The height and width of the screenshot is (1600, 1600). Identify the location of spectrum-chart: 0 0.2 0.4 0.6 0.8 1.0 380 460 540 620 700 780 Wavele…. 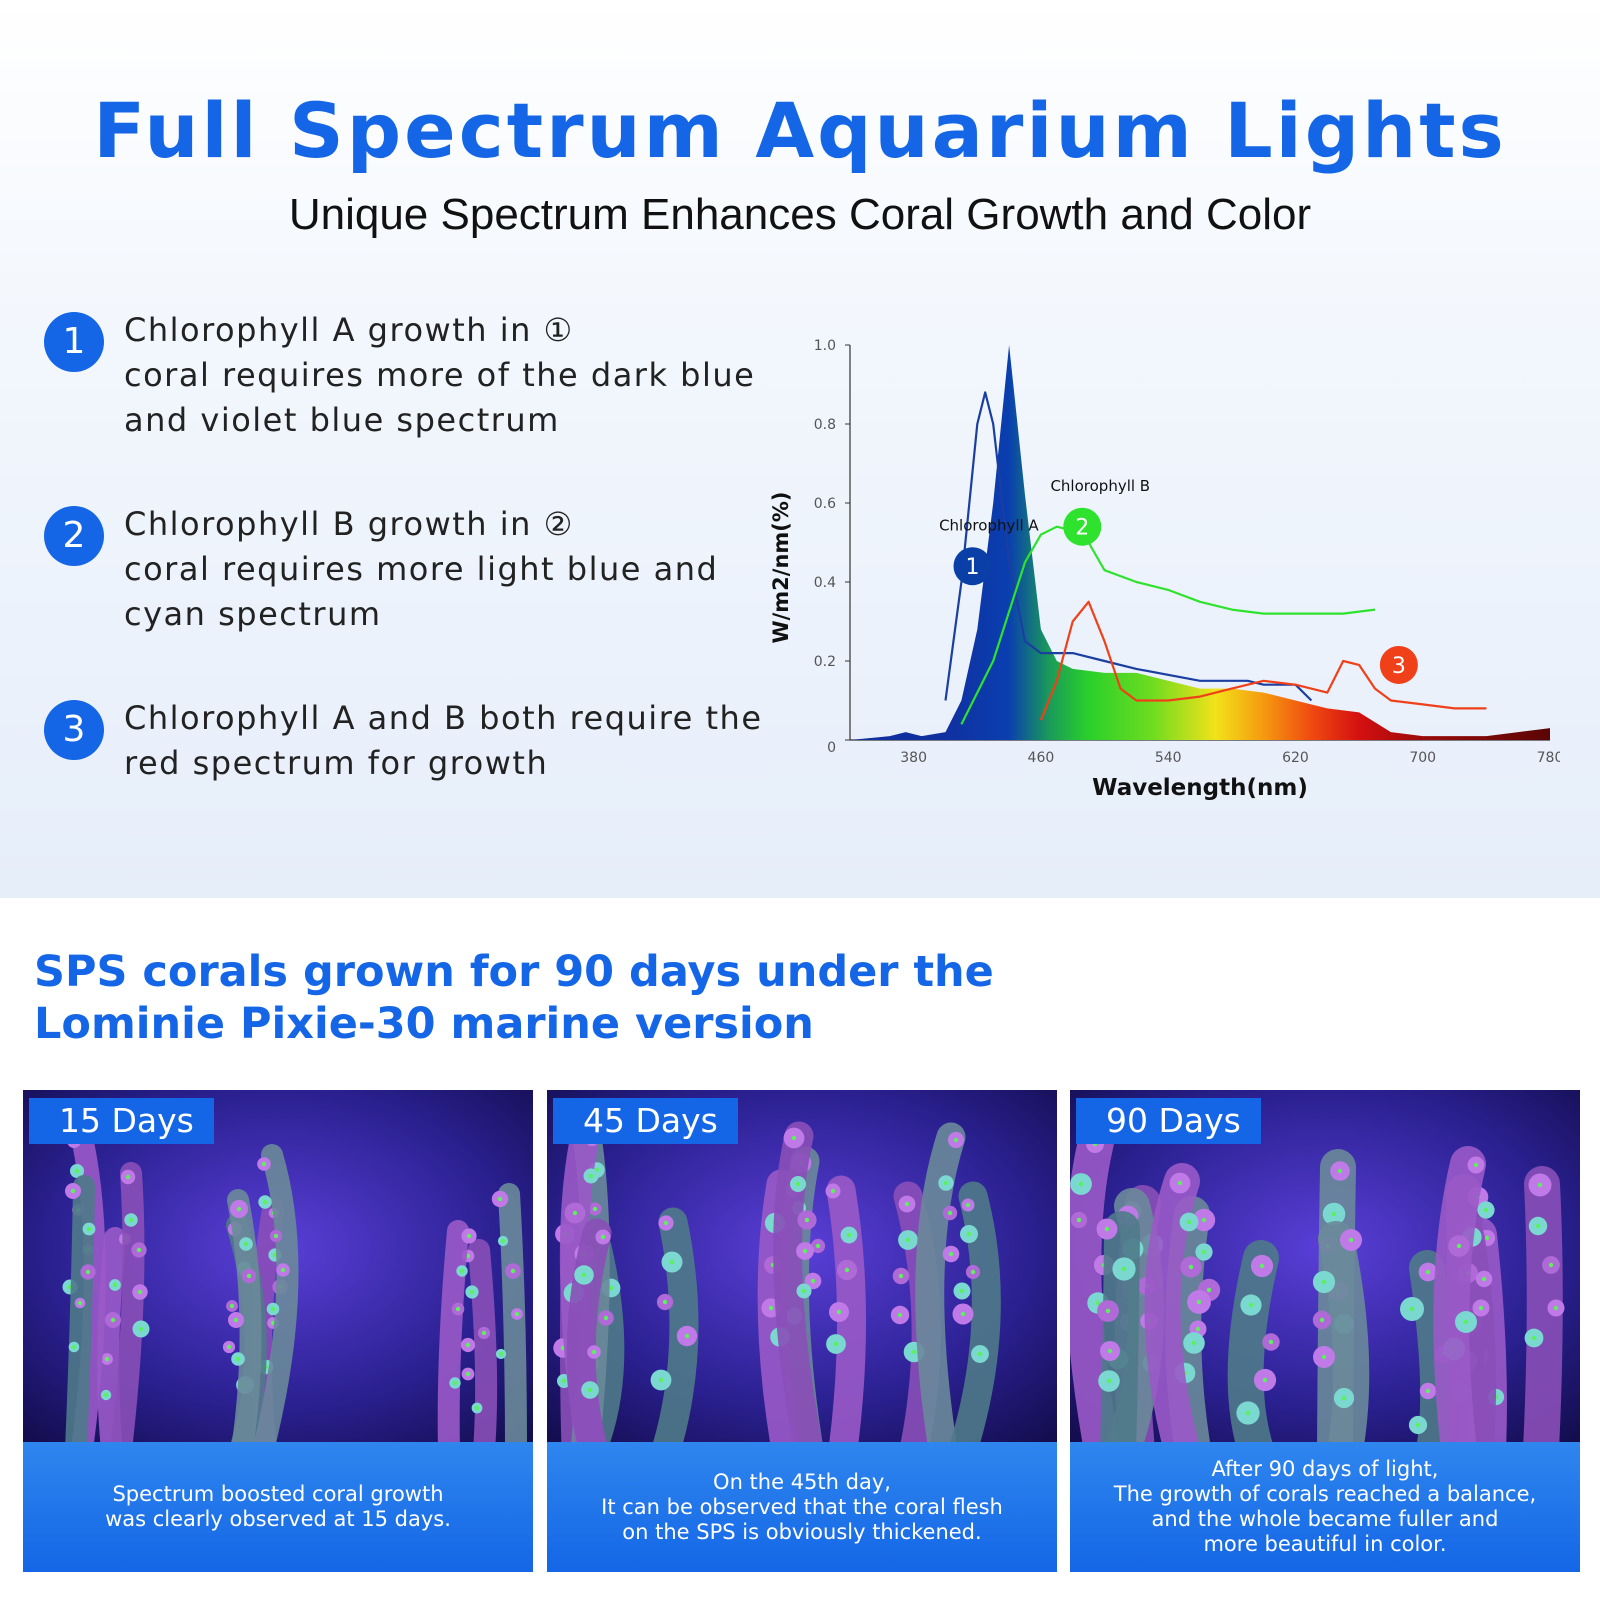
(1164, 569).